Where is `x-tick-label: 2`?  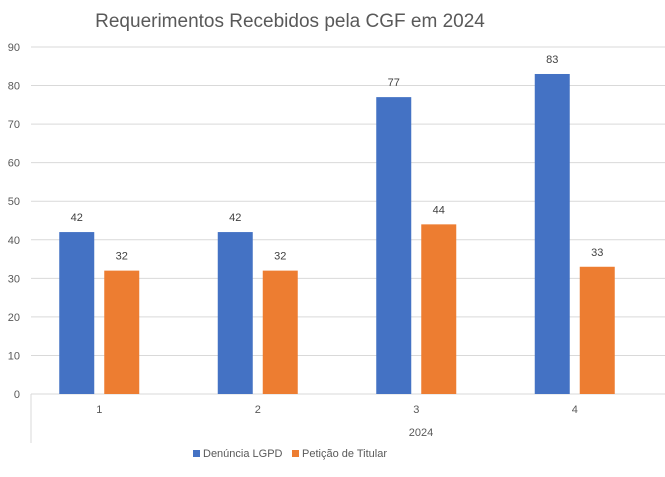 x-tick-label: 2 is located at coordinates (258, 410).